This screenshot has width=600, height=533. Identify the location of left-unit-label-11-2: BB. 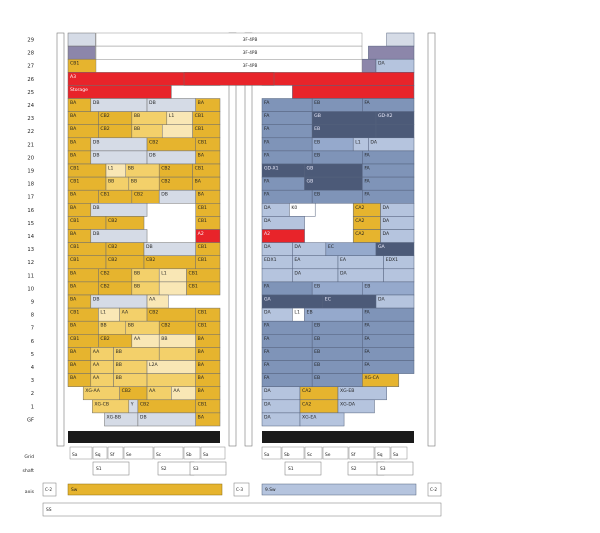
(137, 273).